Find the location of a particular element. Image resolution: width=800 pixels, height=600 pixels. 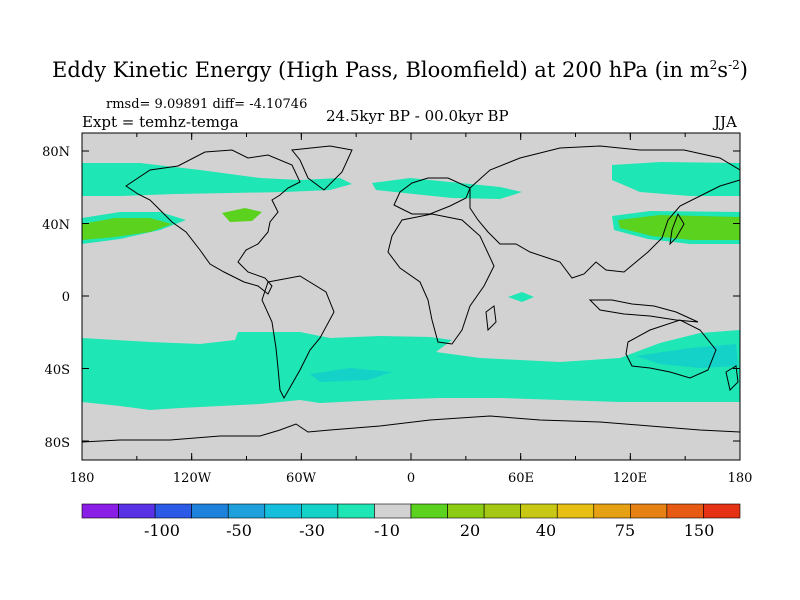

stats-line: rmsd= 9.09891 diff= -4.10746 is located at coordinates (207, 104).